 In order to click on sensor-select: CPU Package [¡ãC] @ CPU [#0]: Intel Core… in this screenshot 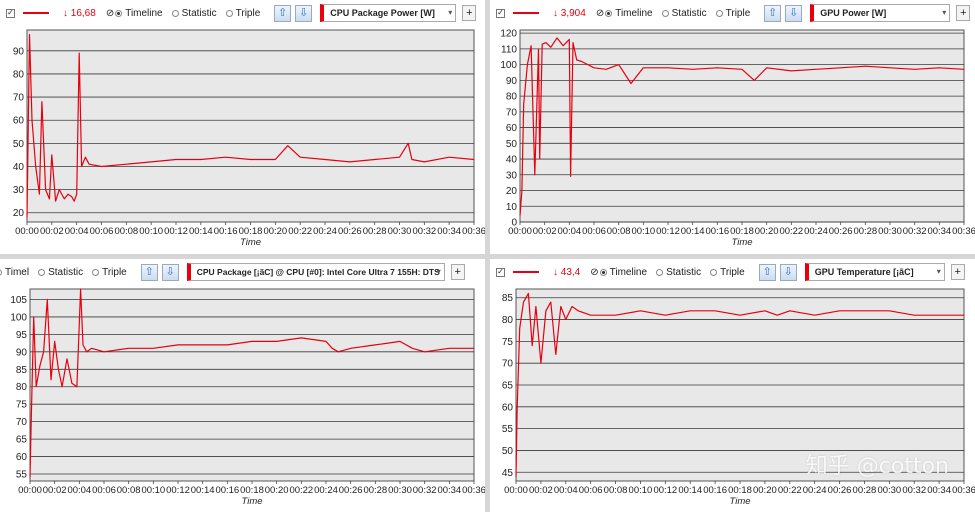, I will do `click(315, 272)`.